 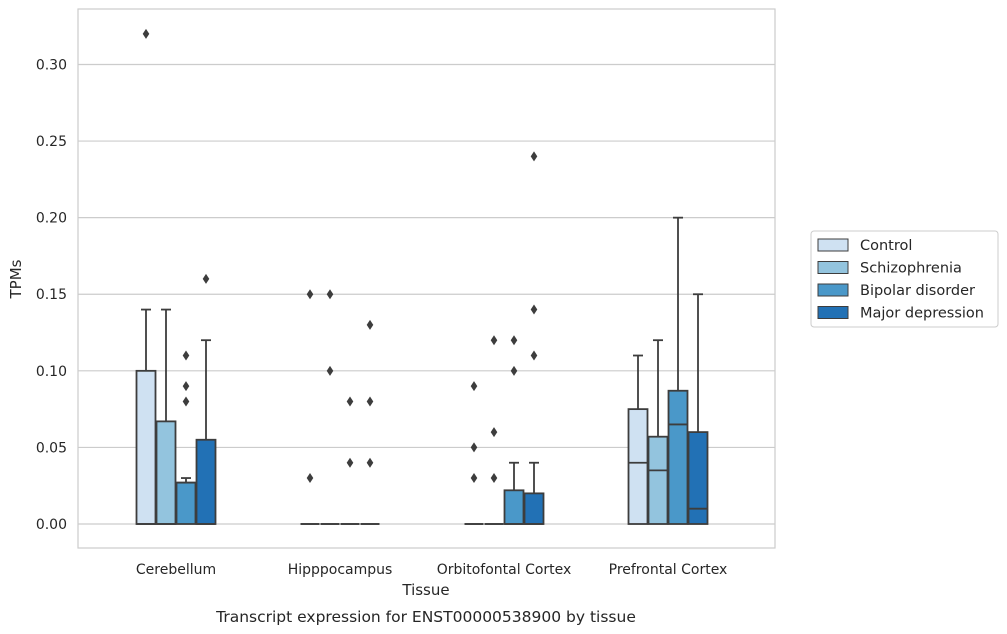 I want to click on y-tick-label: 0.30, so click(x=51, y=65).